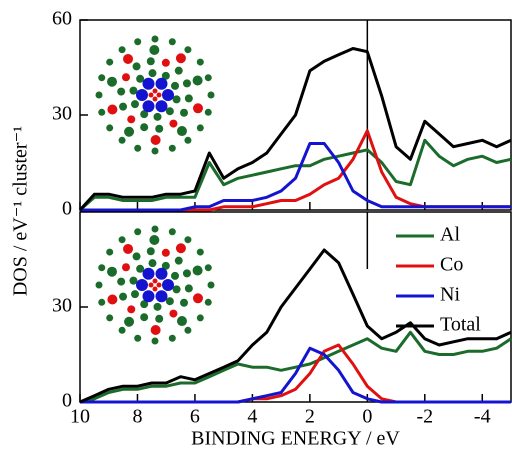  I want to click on legend-label: Ni, so click(450, 295).